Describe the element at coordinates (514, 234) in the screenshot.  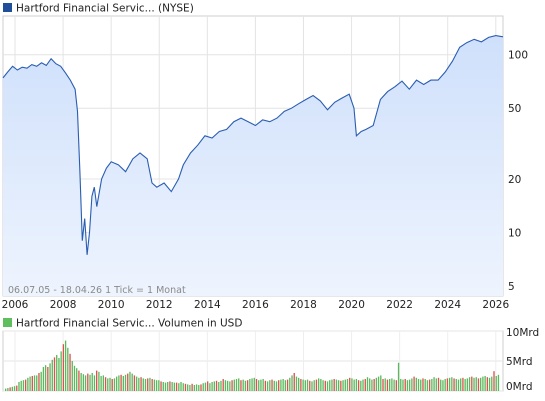
I see `price-y-tick-label: 10` at that location.